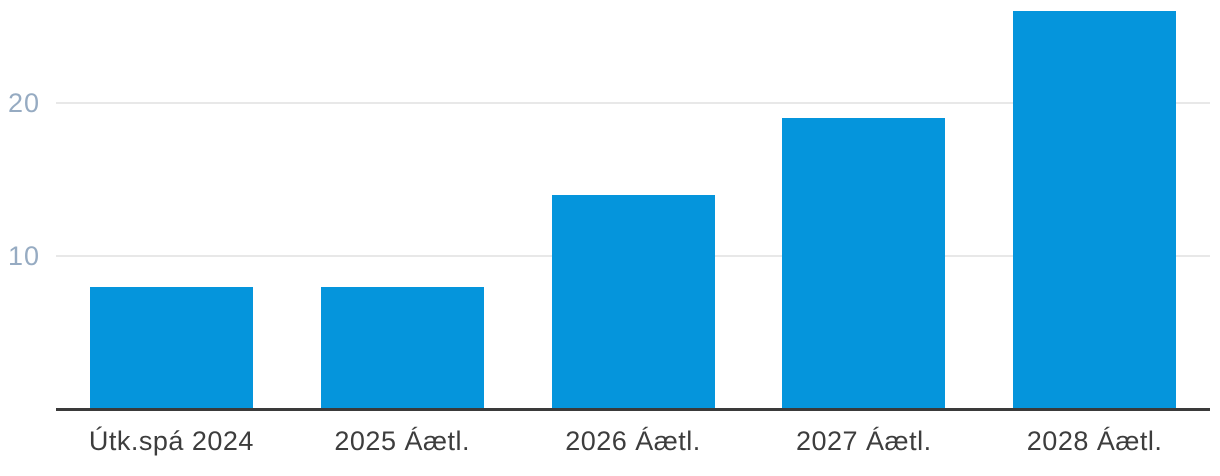 The image size is (1220, 476). I want to click on x-axis-category-label: 2025 Áætl., so click(402, 440).